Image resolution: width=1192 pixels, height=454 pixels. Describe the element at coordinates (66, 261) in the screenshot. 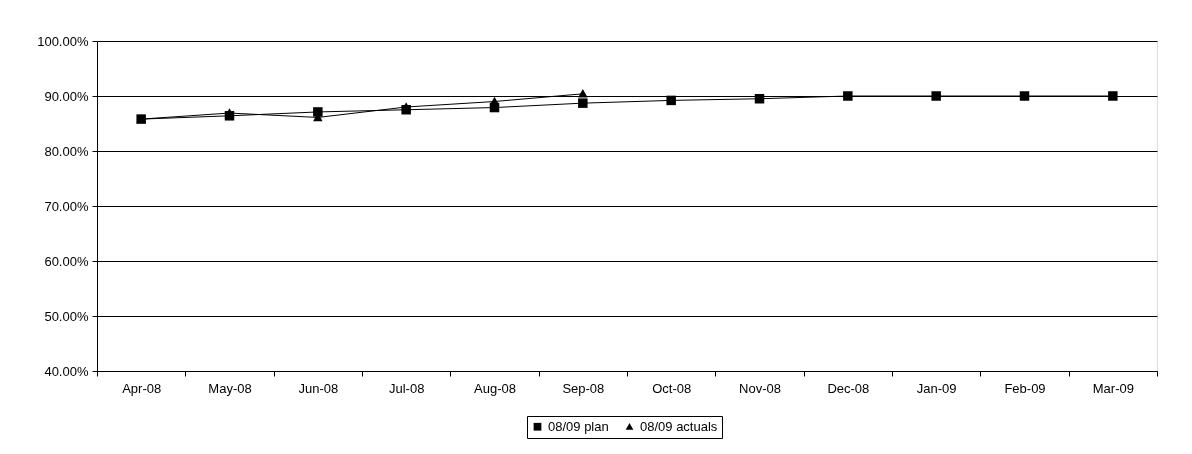

I see `y-tick-label: 60.00%` at that location.